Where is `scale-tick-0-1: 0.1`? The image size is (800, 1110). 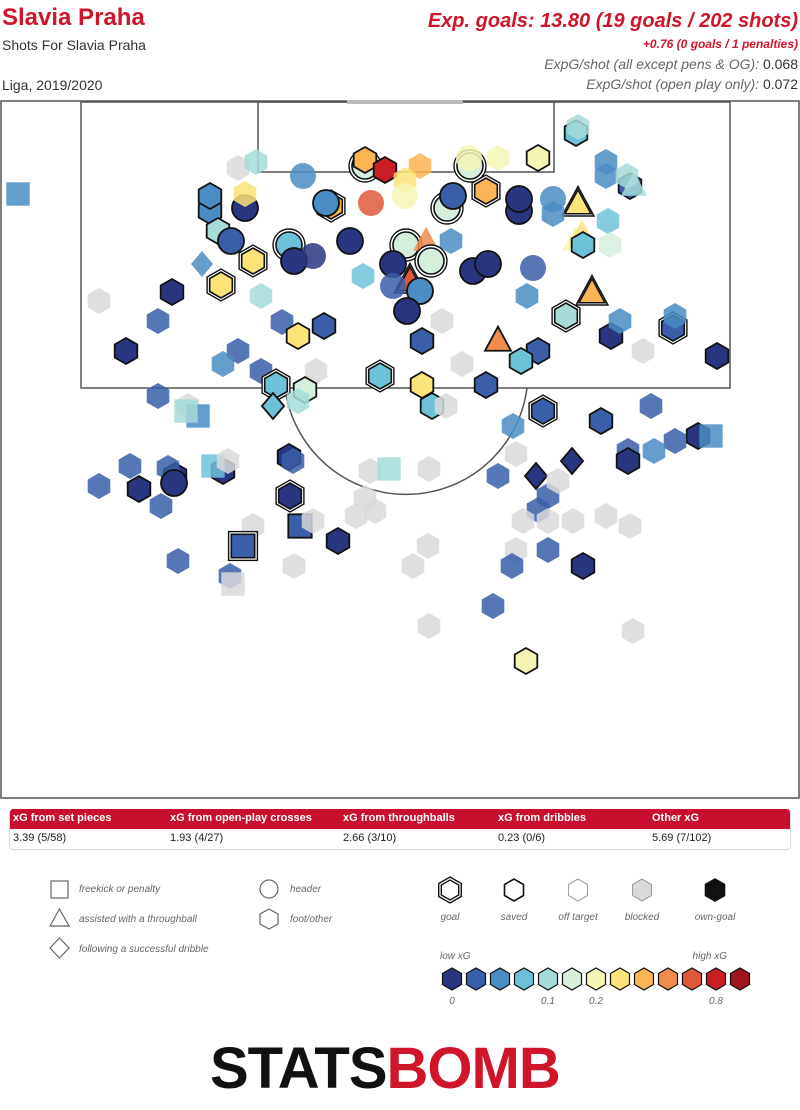 scale-tick-0-1: 0.1 is located at coordinates (548, 1001).